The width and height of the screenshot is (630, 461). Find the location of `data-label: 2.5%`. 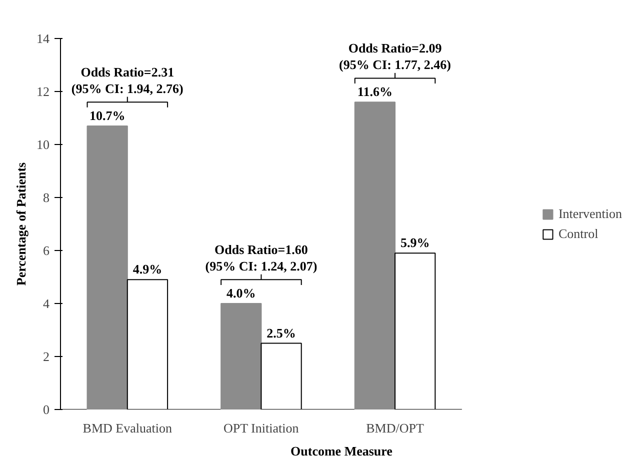

data-label: 2.5% is located at coordinates (281, 332).